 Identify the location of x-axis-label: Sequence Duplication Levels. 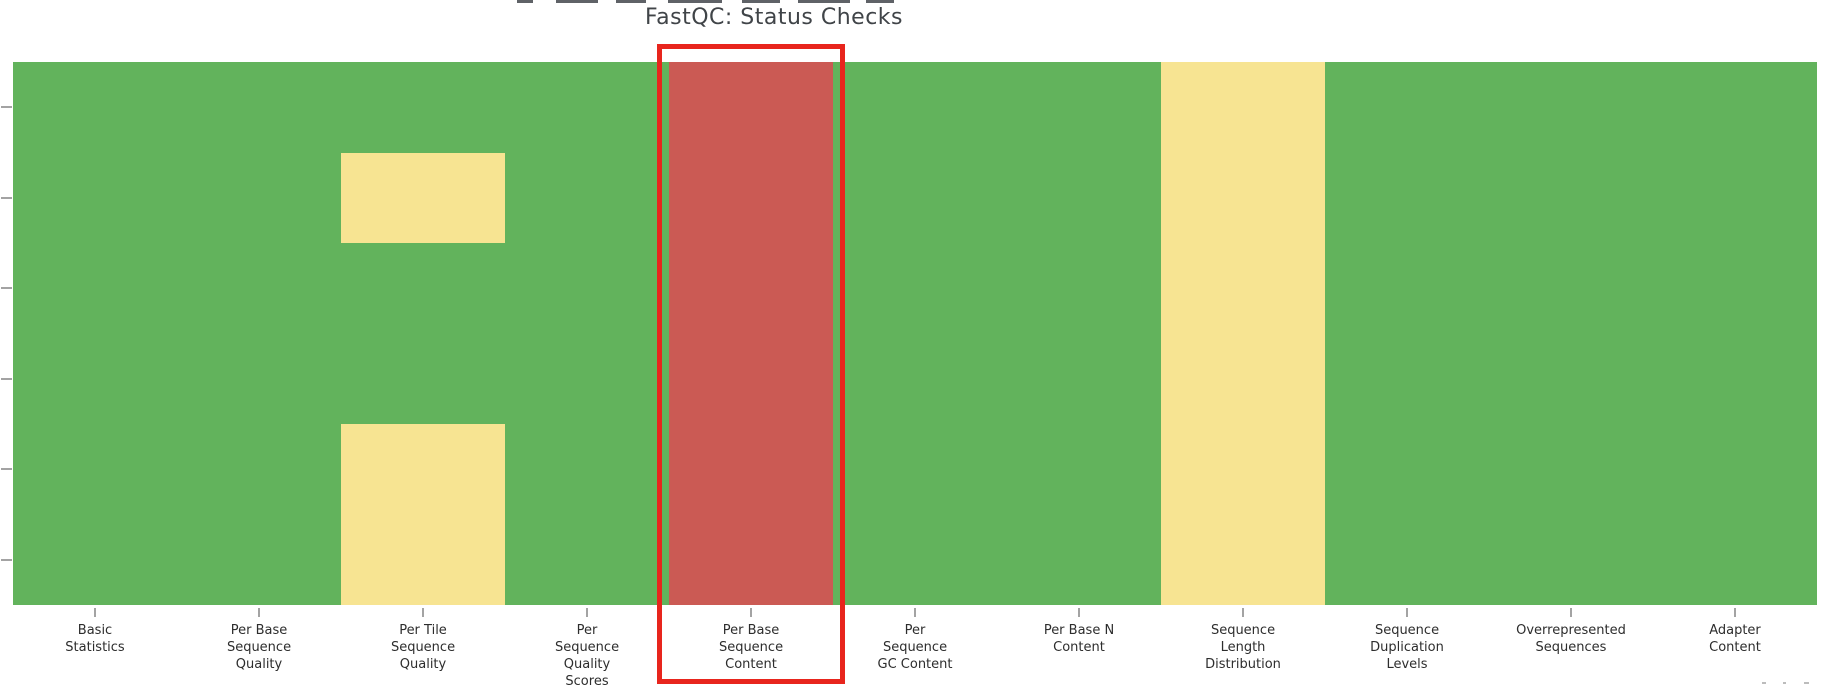
(1407, 647).